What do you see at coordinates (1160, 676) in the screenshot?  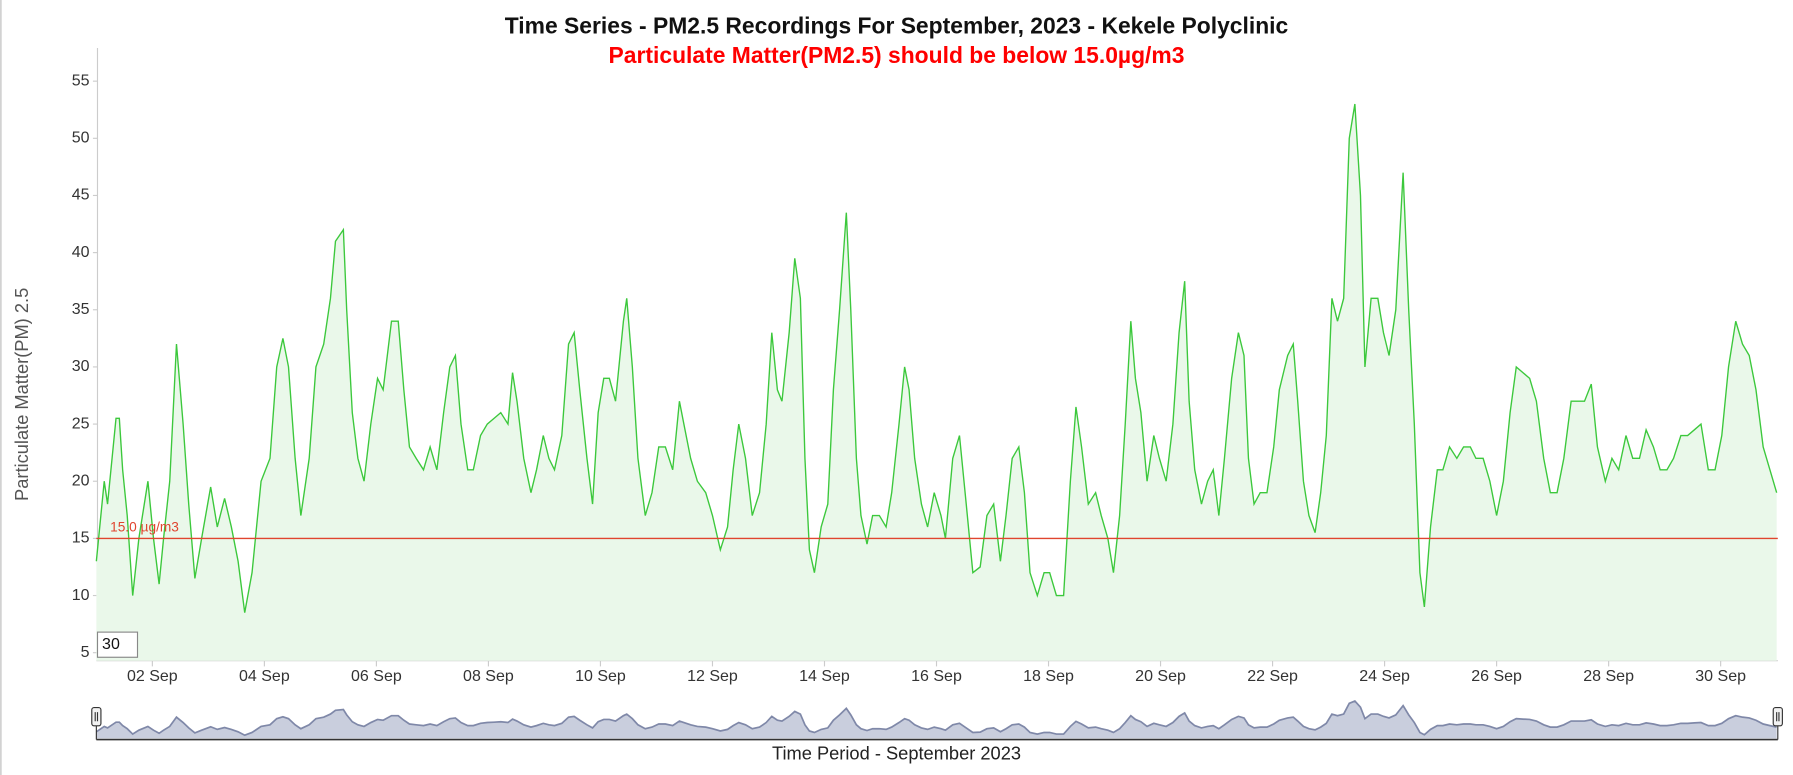 I see `x-tick-label: 20 Sep` at bounding box center [1160, 676].